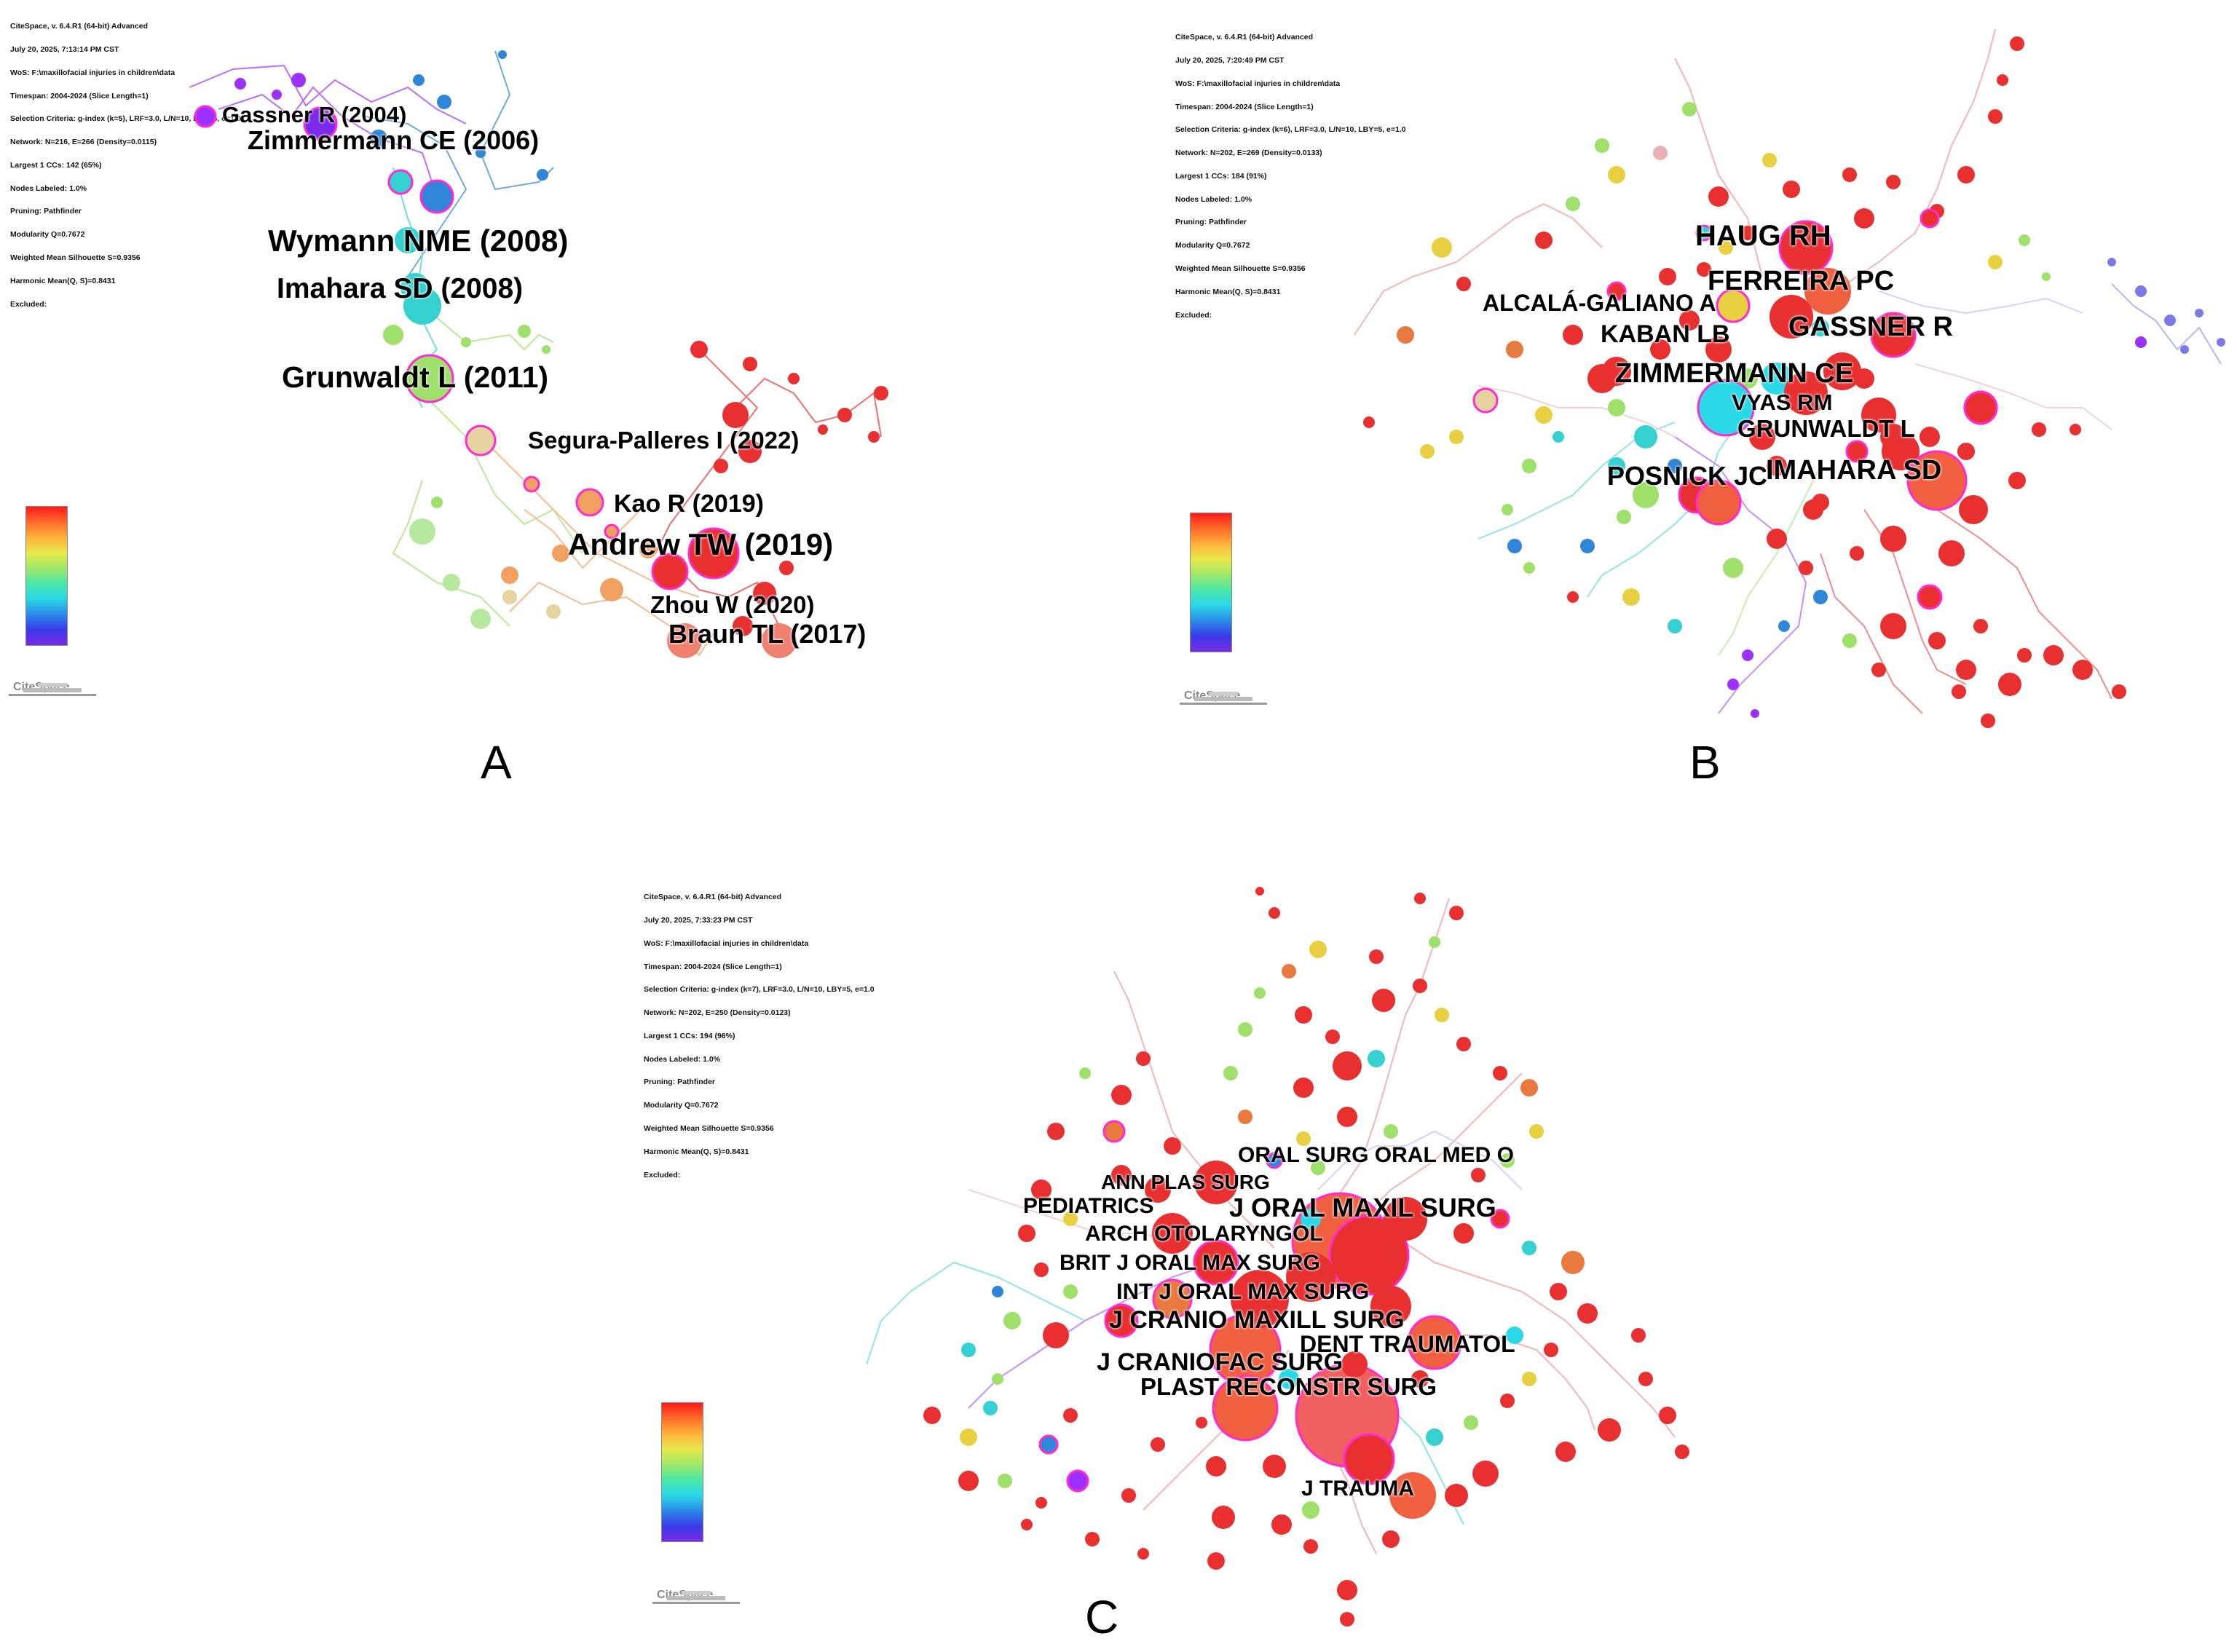 The width and height of the screenshot is (2237, 1652). Describe the element at coordinates (1407, 1344) in the screenshot. I see `node-label: DENT TRAUMATOL` at that location.